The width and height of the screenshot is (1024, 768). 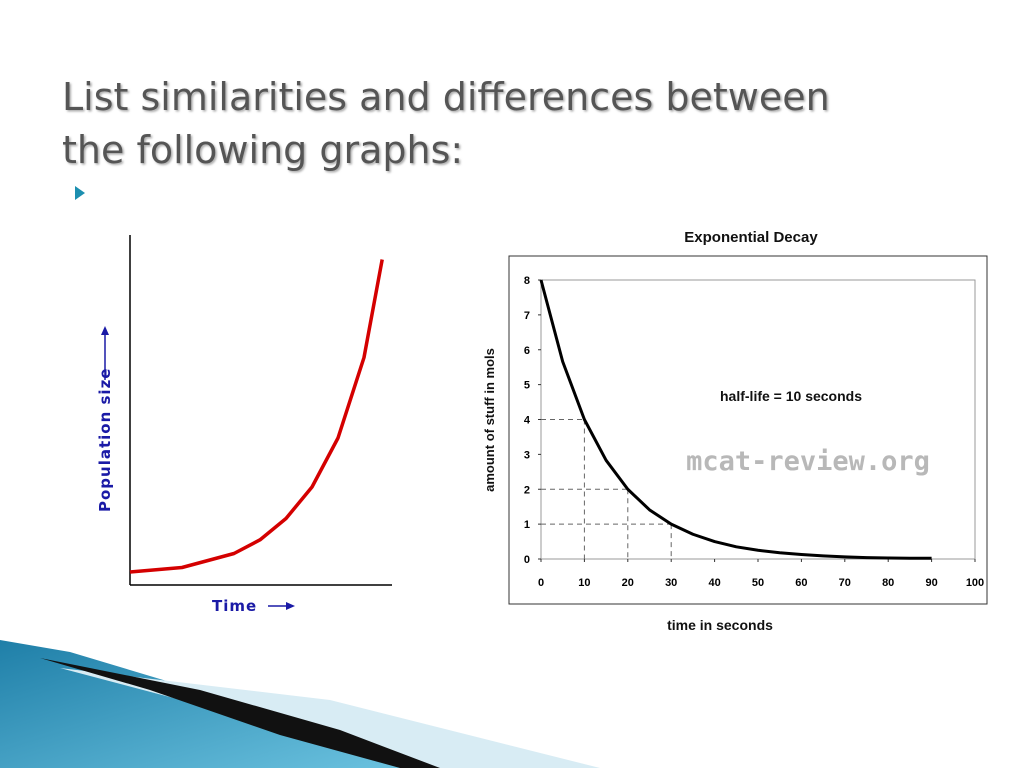 I want to click on y-tick-label: 3, so click(x=527, y=455).